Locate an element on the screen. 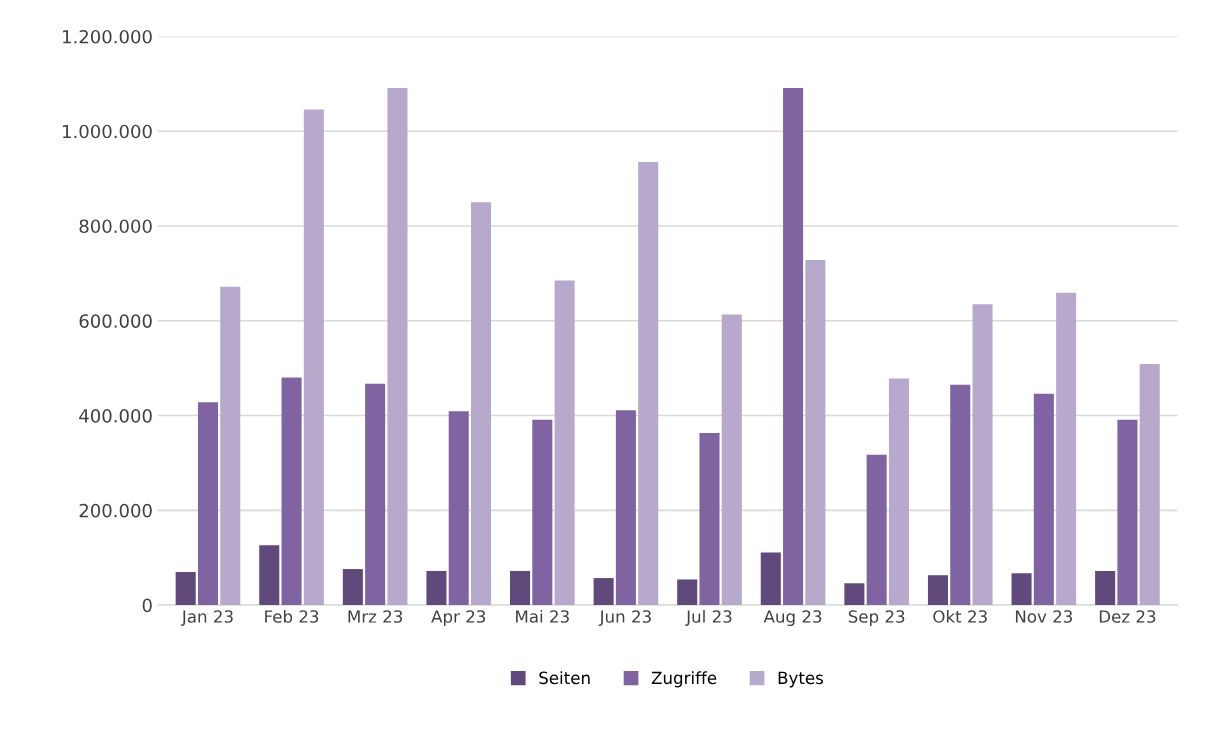 Image resolution: width=1214 pixels, height=729 pixels. x-tick-label: Jun 23 is located at coordinates (624, 618).